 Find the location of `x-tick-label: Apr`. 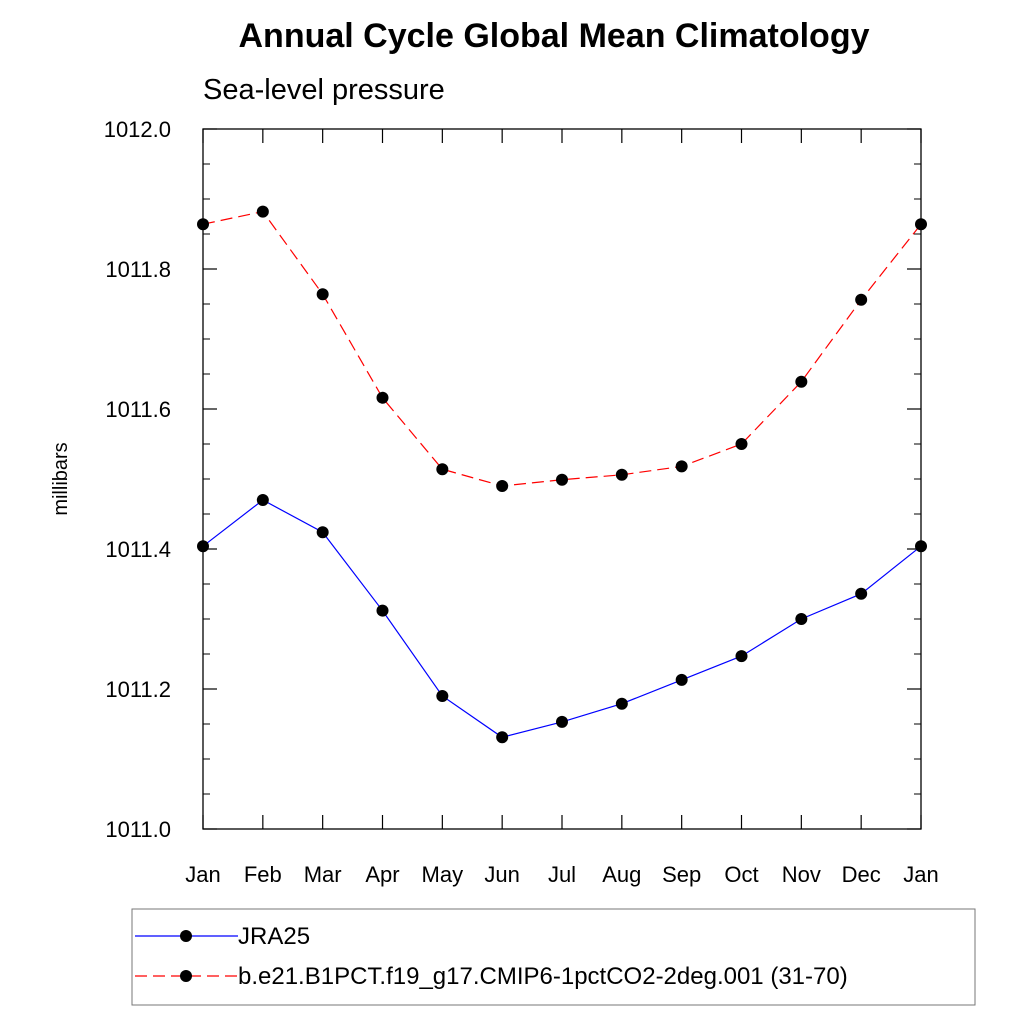

x-tick-label: Apr is located at coordinates (382, 874).